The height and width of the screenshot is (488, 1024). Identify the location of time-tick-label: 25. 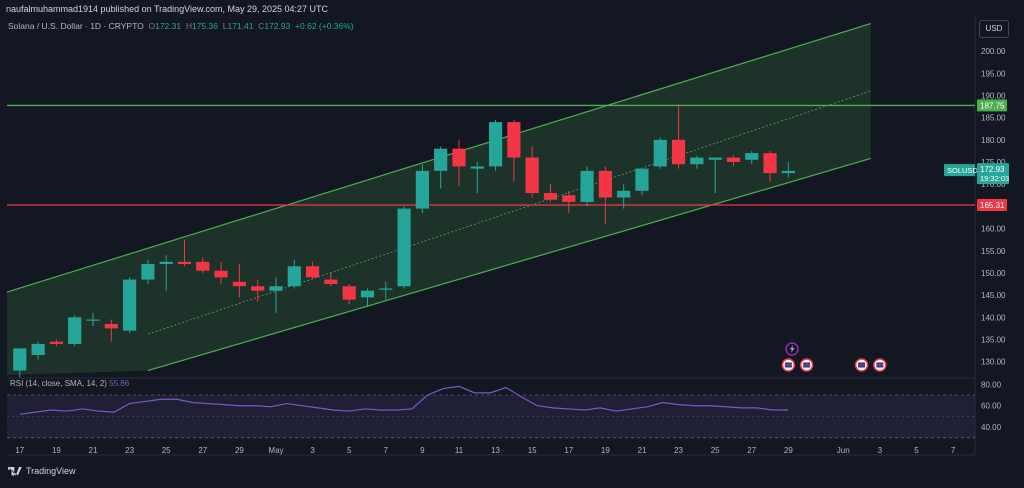
(715, 450).